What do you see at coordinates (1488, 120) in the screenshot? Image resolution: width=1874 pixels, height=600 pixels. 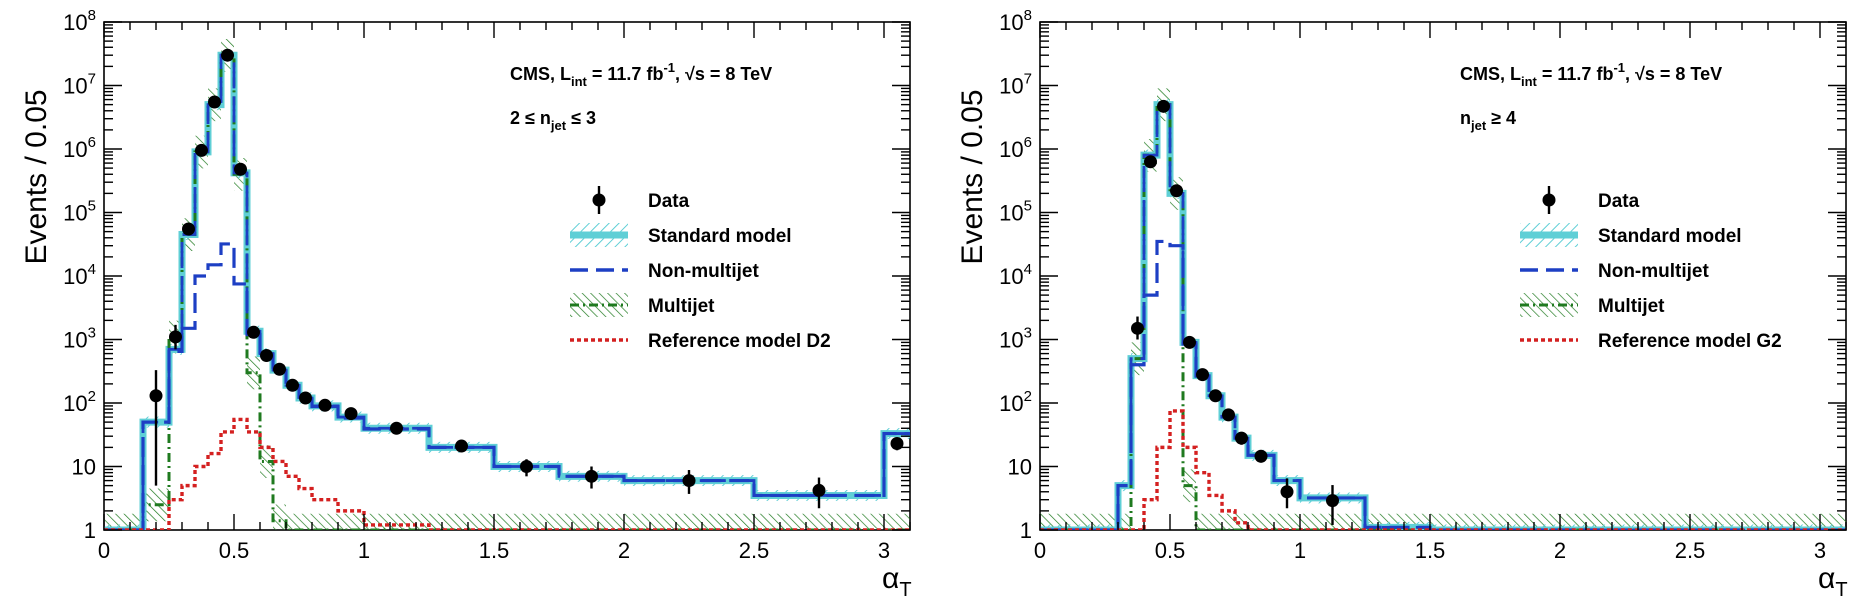 I see `njet-label: njet ≥ 4` at bounding box center [1488, 120].